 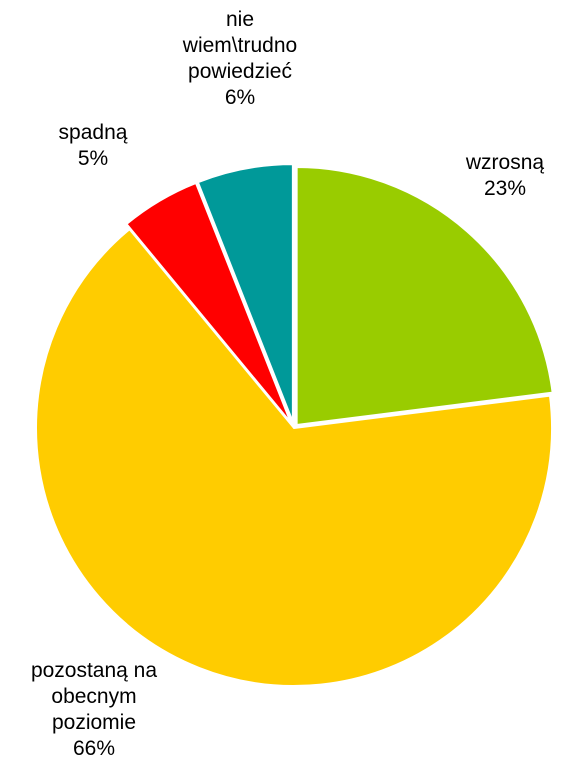 I want to click on slice-spadna, so click(x=208, y=302).